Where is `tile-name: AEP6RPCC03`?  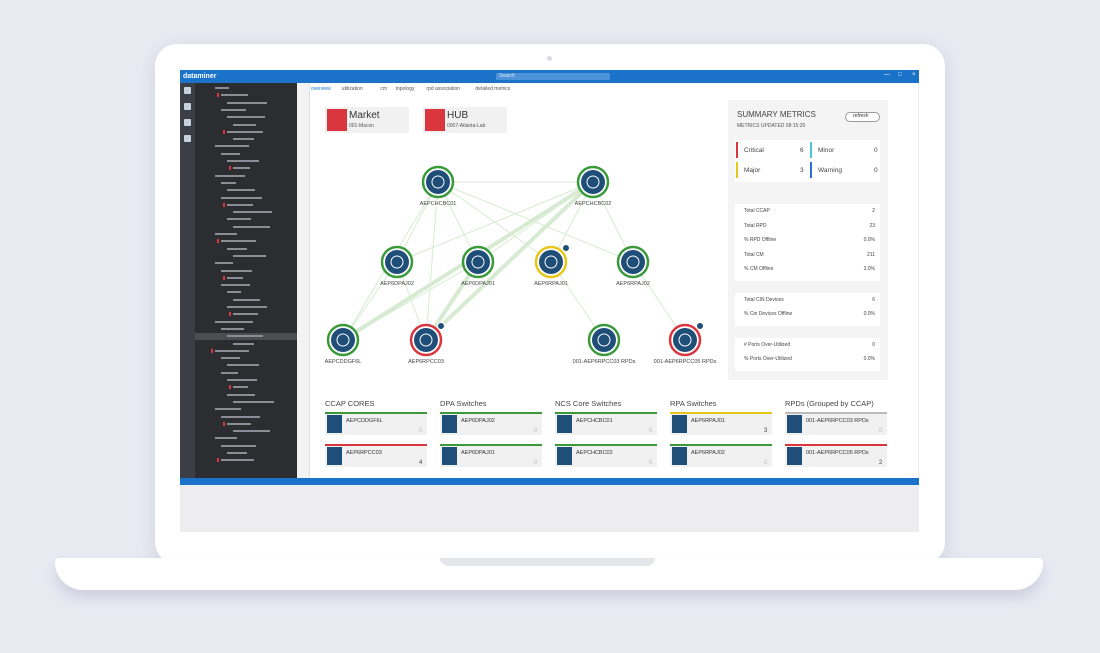 tile-name: AEP6RPCC03 is located at coordinates (364, 453).